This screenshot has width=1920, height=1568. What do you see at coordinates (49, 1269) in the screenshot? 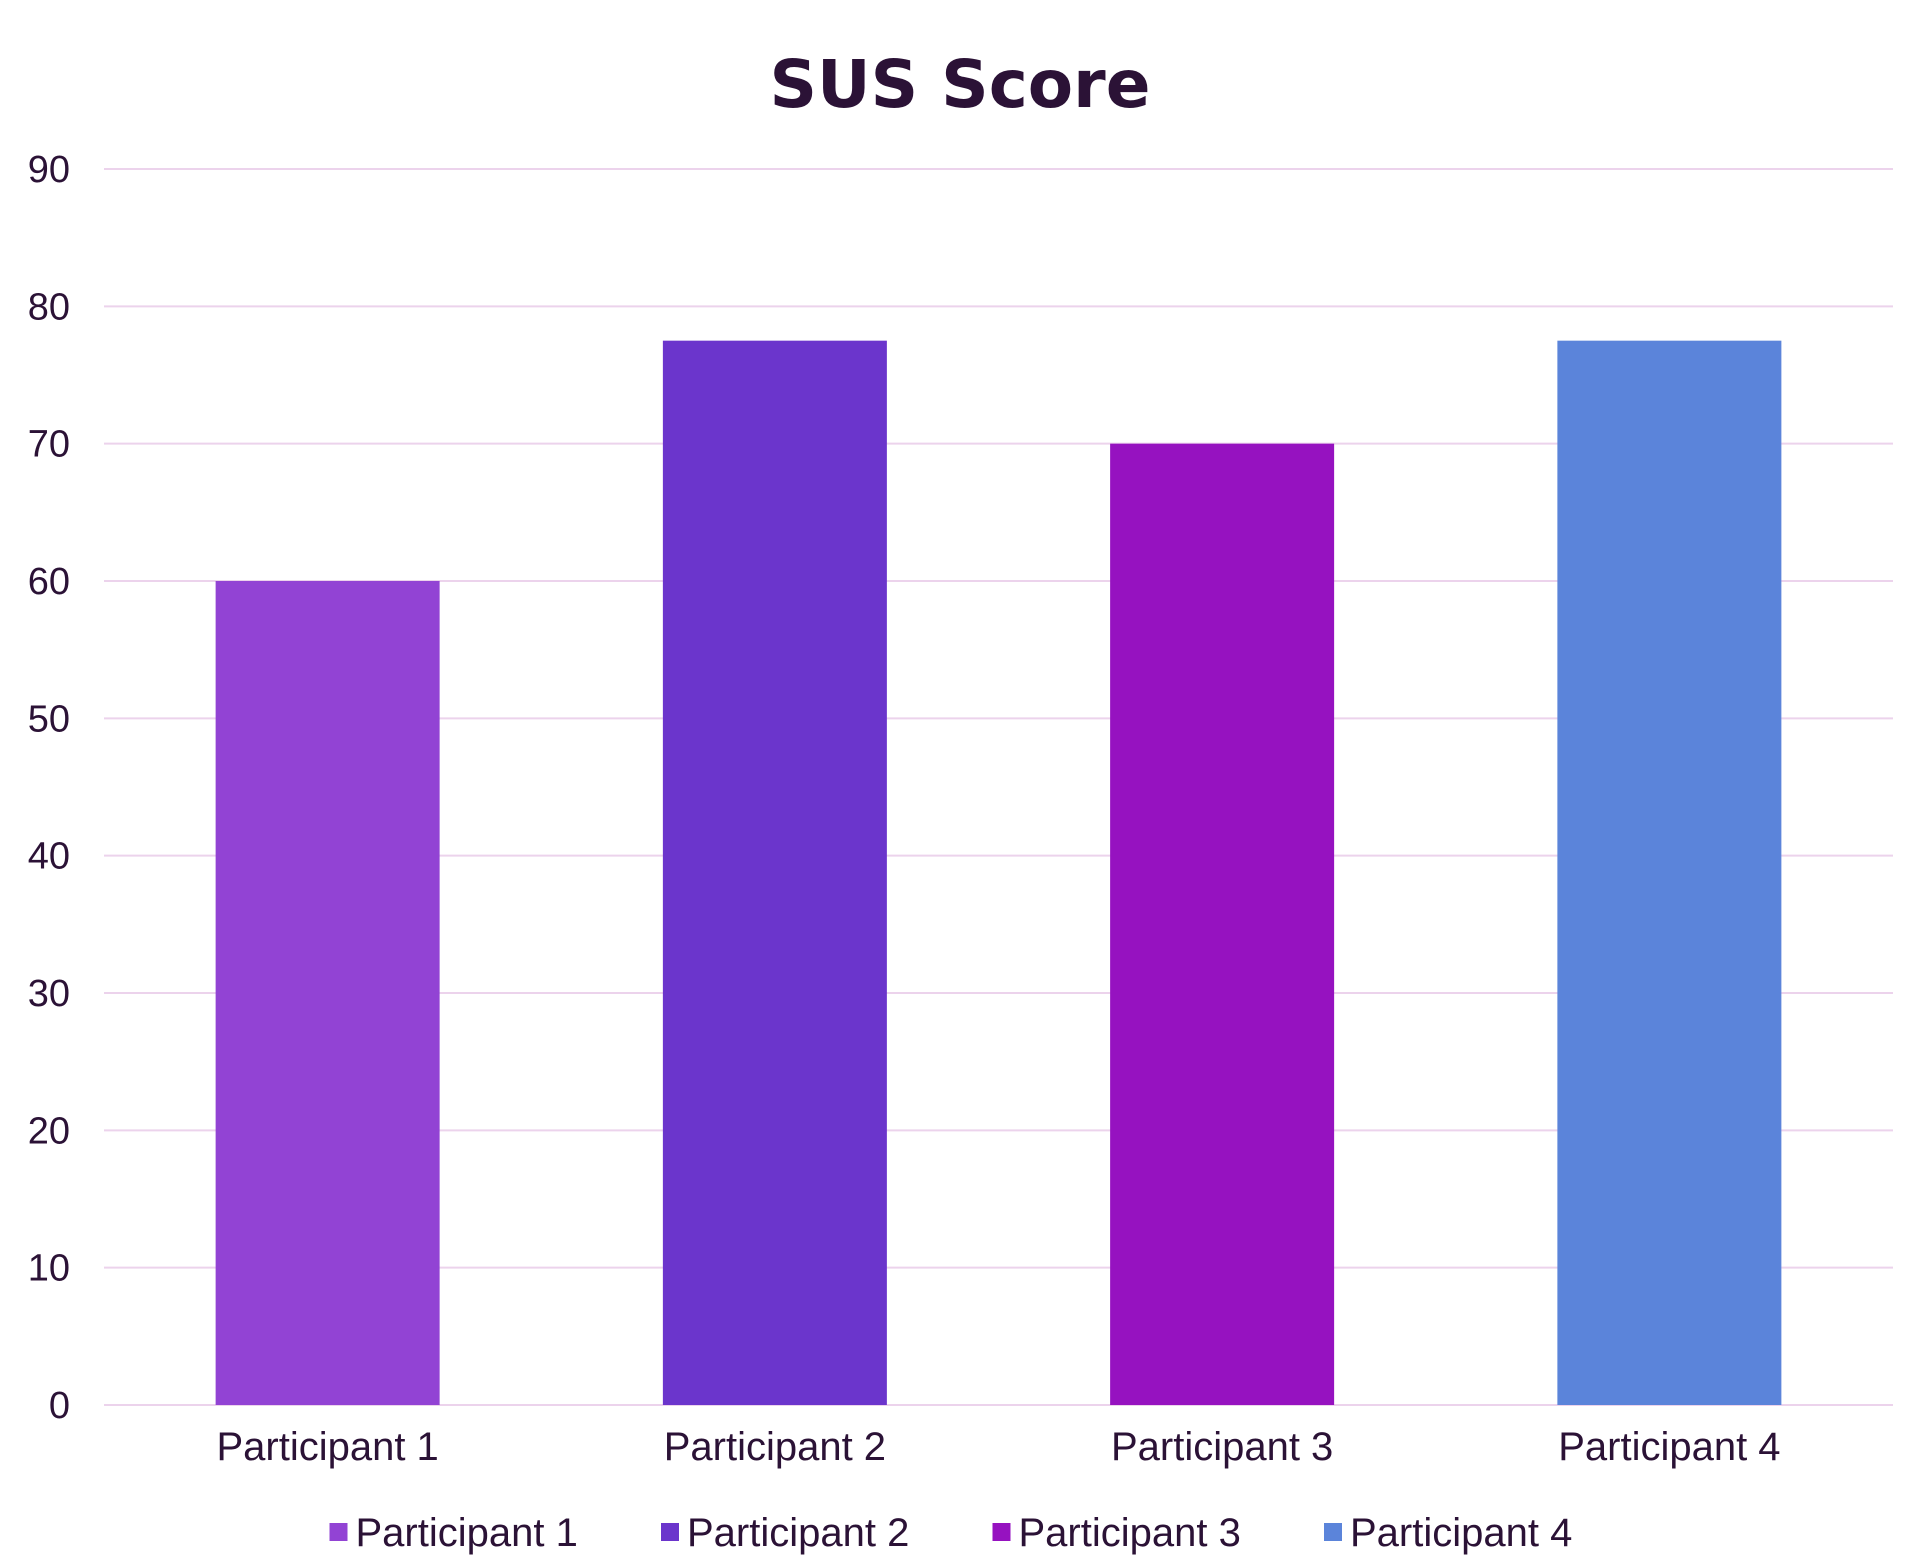
I see `y-tick-label: 10` at bounding box center [49, 1269].